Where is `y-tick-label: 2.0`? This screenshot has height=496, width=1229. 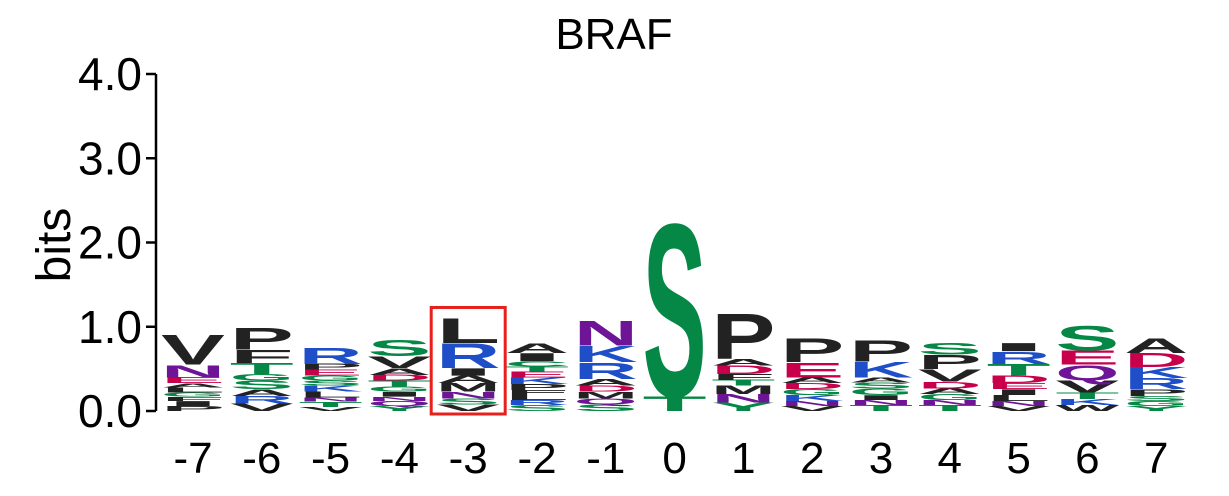 y-tick-label: 2.0 is located at coordinates (110, 243).